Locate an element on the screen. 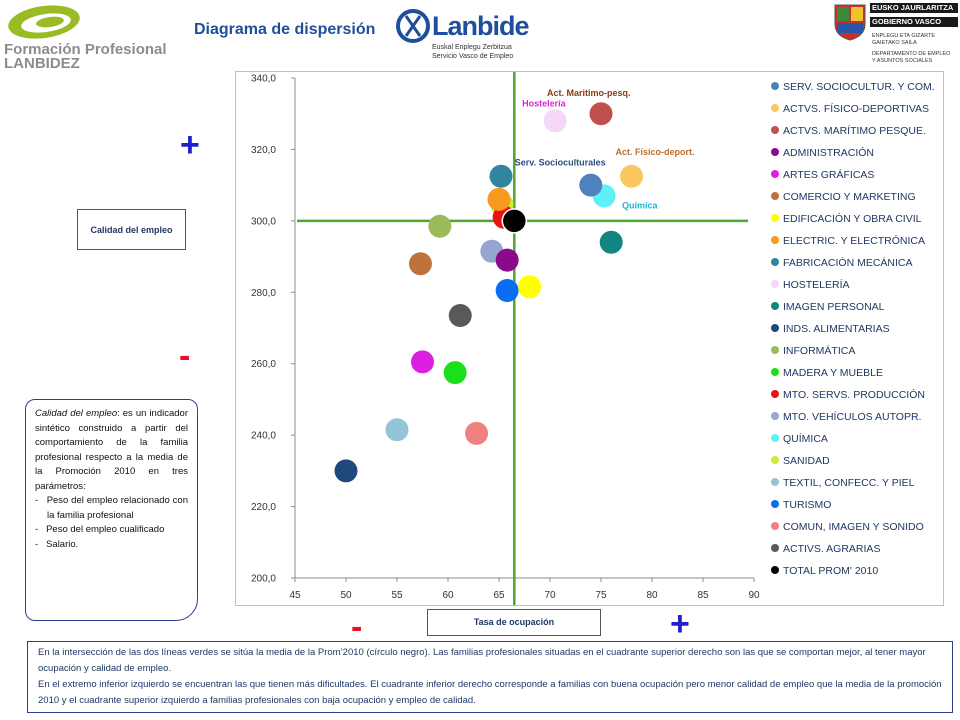 The image size is (960, 720). x-tick-label: 85 is located at coordinates (703, 595).